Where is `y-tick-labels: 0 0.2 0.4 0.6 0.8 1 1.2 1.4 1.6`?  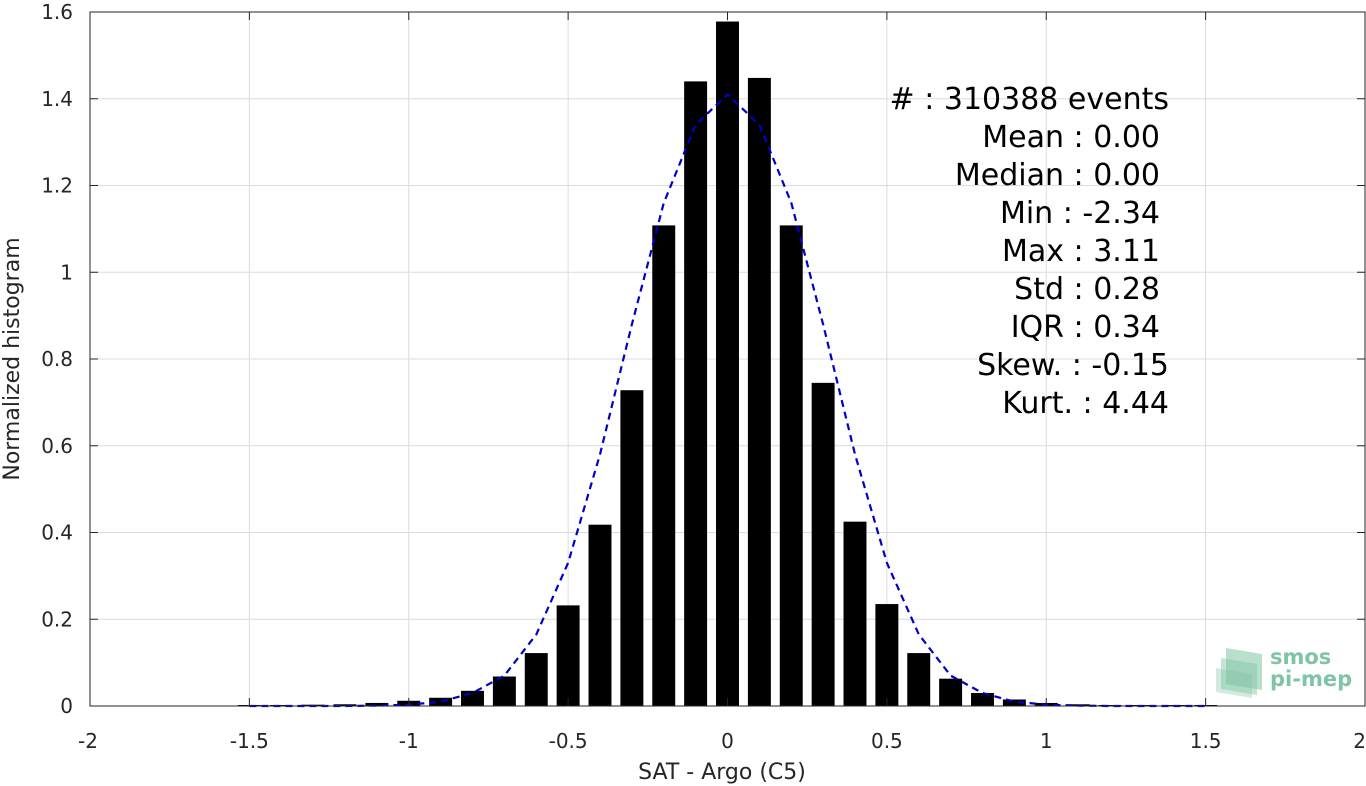 y-tick-labels: 0 0.2 0.4 0.6 0.8 1 1.2 1.4 1.6 is located at coordinates (57, 359).